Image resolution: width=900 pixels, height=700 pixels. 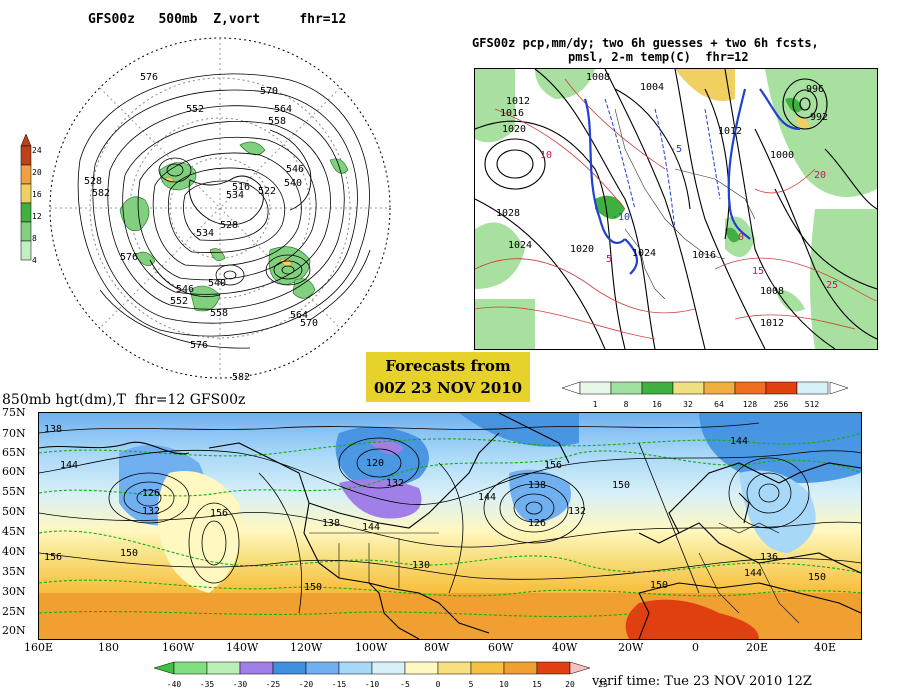 What do you see at coordinates (34, 260) in the screenshot?
I see `vorticity-tick: 4` at bounding box center [34, 260].